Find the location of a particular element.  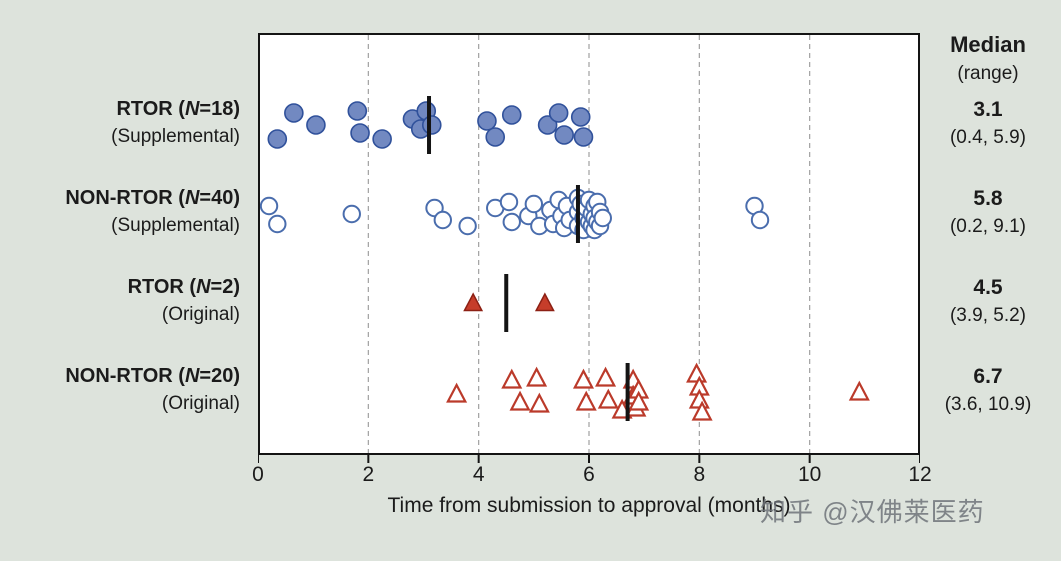

group-label: RTOR (N=18) (Supplemental) is located at coordinates (120, 123).